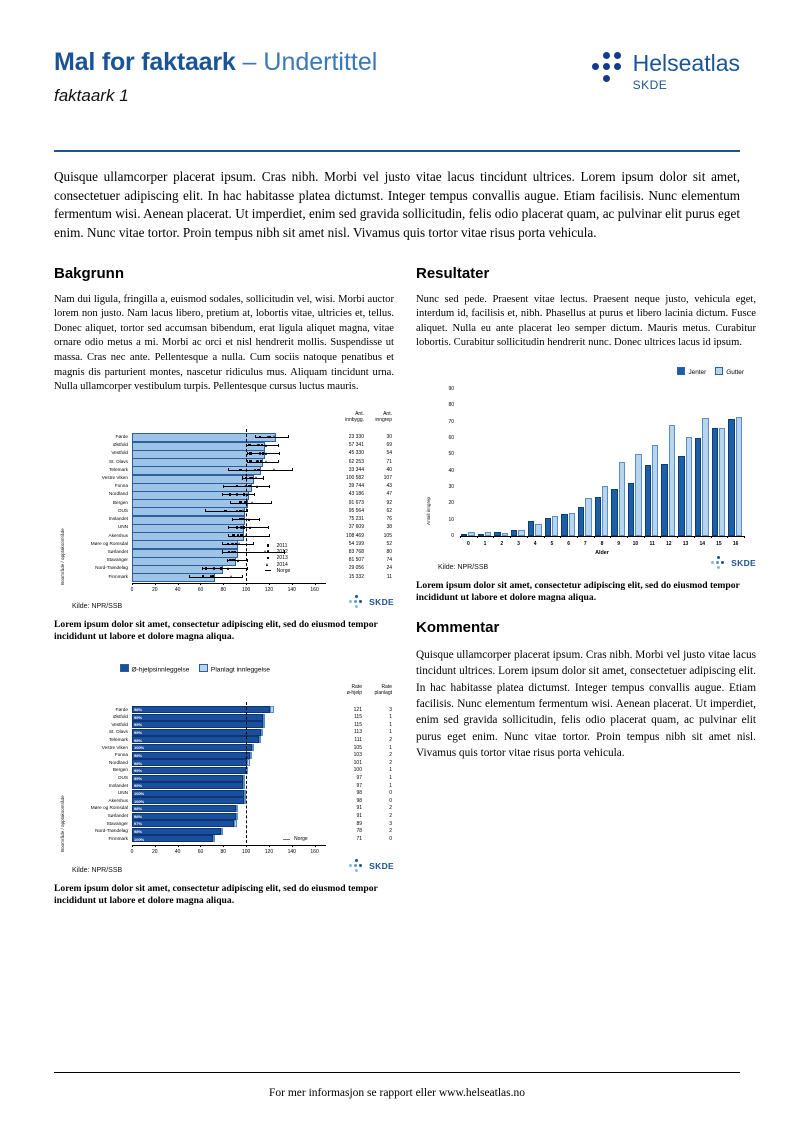  What do you see at coordinates (122, 778) in the screenshot?
I see `stacked-row-label: OUS` at bounding box center [122, 778].